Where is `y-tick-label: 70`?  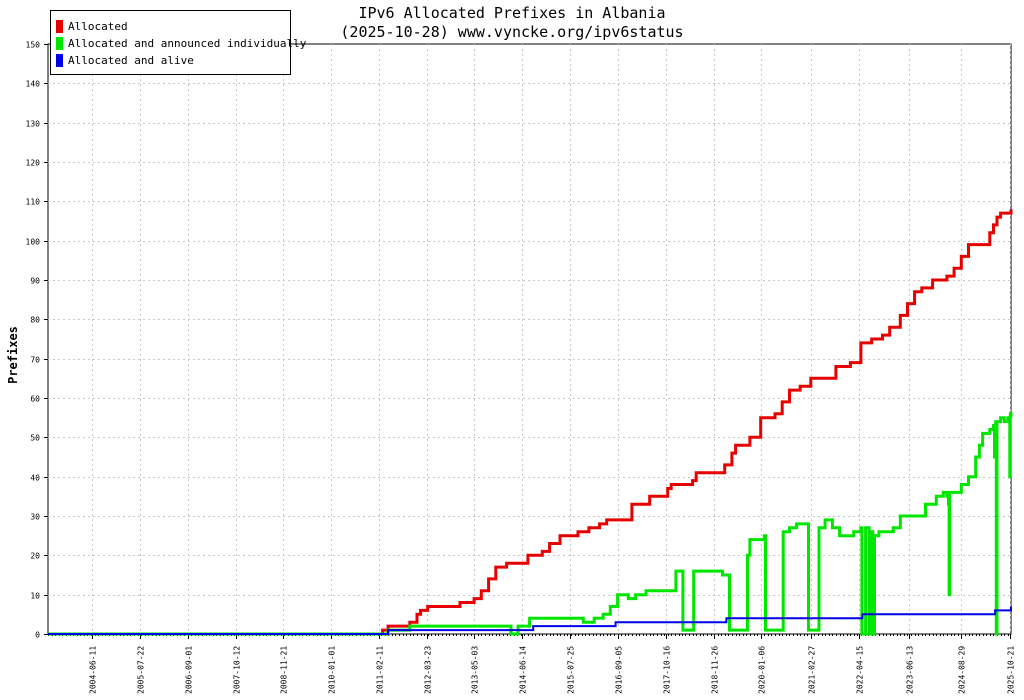
y-tick-label: 70 is located at coordinates (35, 360).